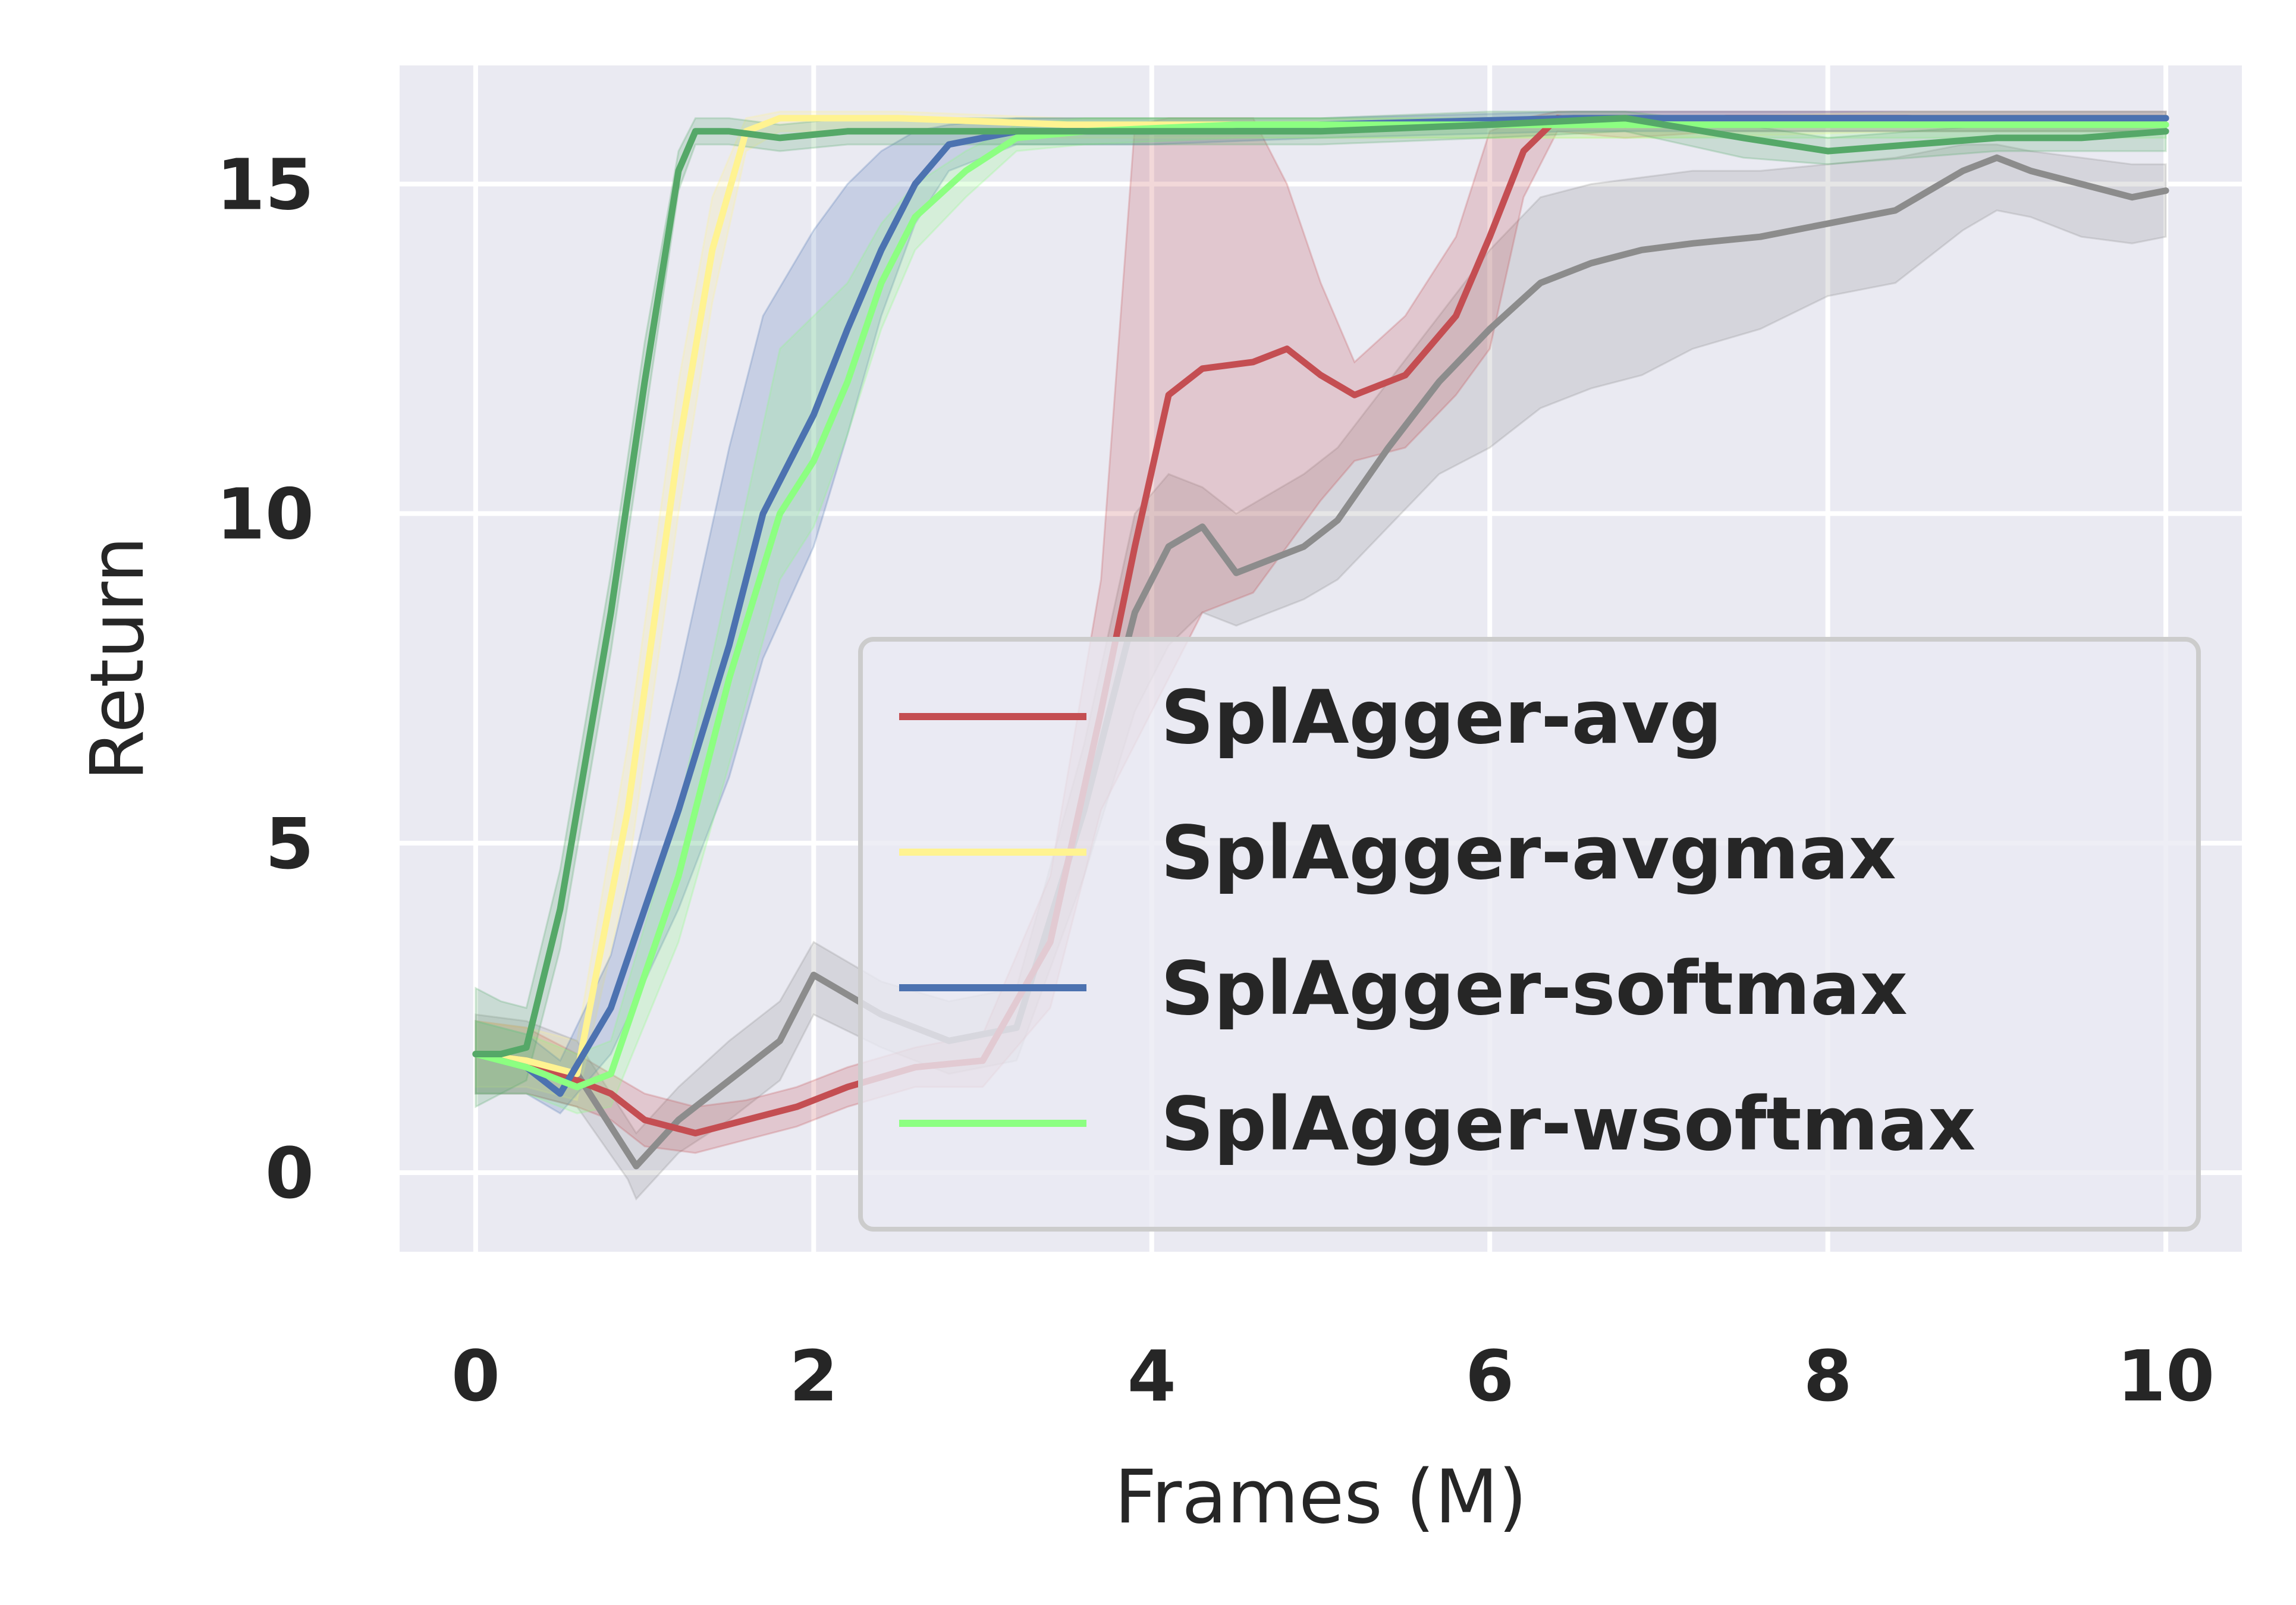 The image size is (2296, 1605). What do you see at coordinates (289, 844) in the screenshot?
I see `y-tick-label: 5` at bounding box center [289, 844].